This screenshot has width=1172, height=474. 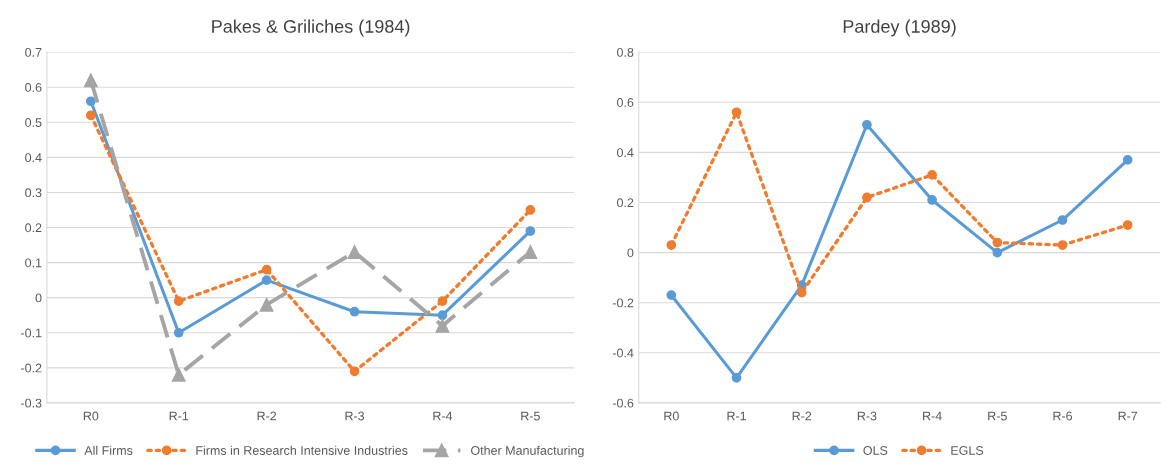 What do you see at coordinates (625, 52) in the screenshot?
I see `y-tick-label: 0.8` at bounding box center [625, 52].